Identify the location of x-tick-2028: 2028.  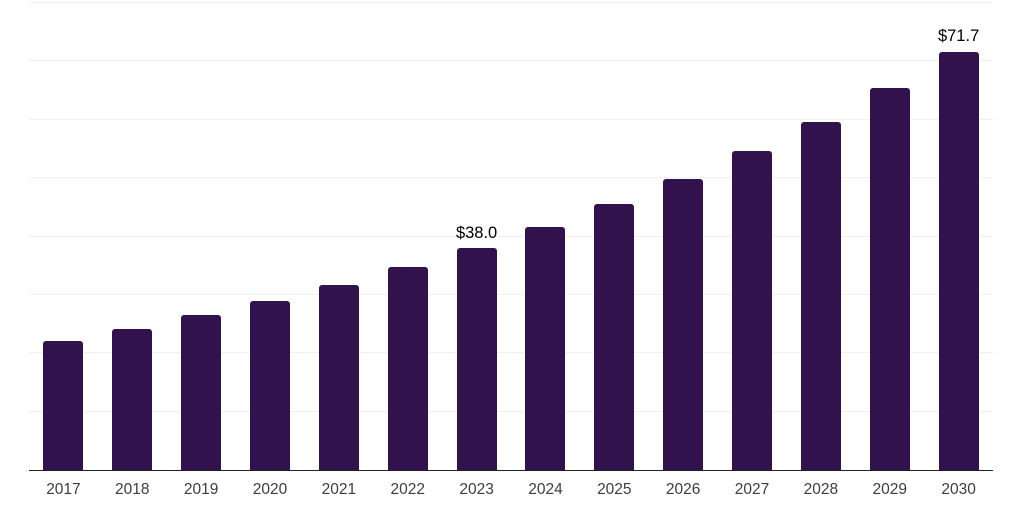
(821, 489).